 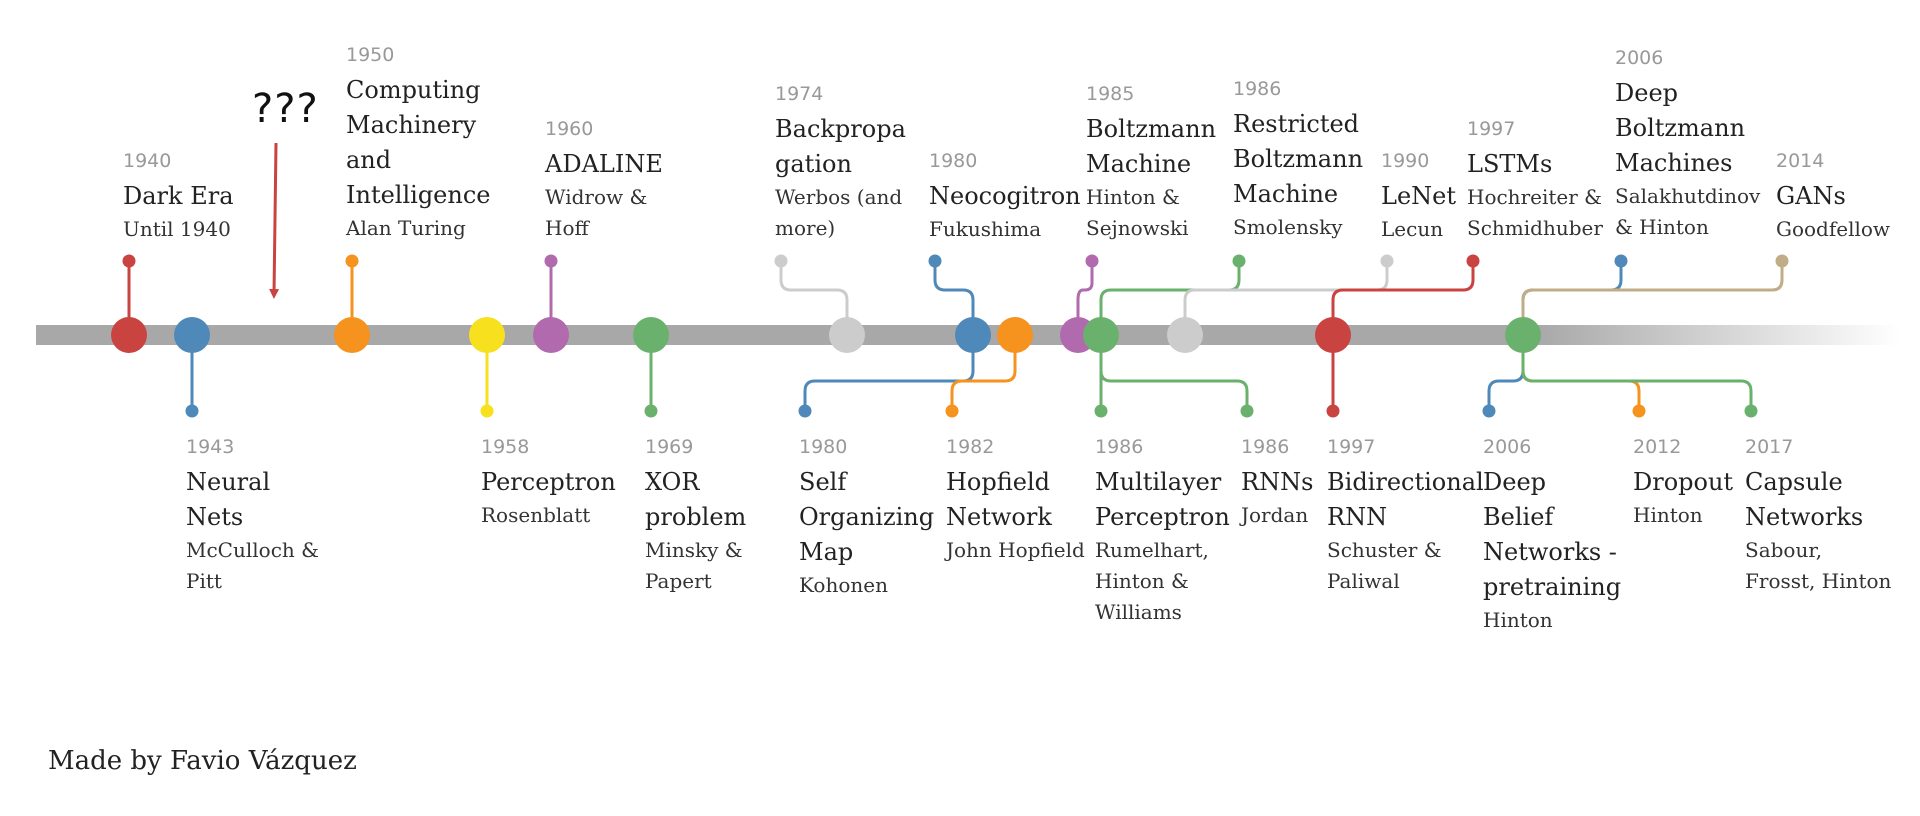 What do you see at coordinates (1836, 198) in the screenshot?
I see `event-gans: 2014 GANs Goodfellow` at bounding box center [1836, 198].